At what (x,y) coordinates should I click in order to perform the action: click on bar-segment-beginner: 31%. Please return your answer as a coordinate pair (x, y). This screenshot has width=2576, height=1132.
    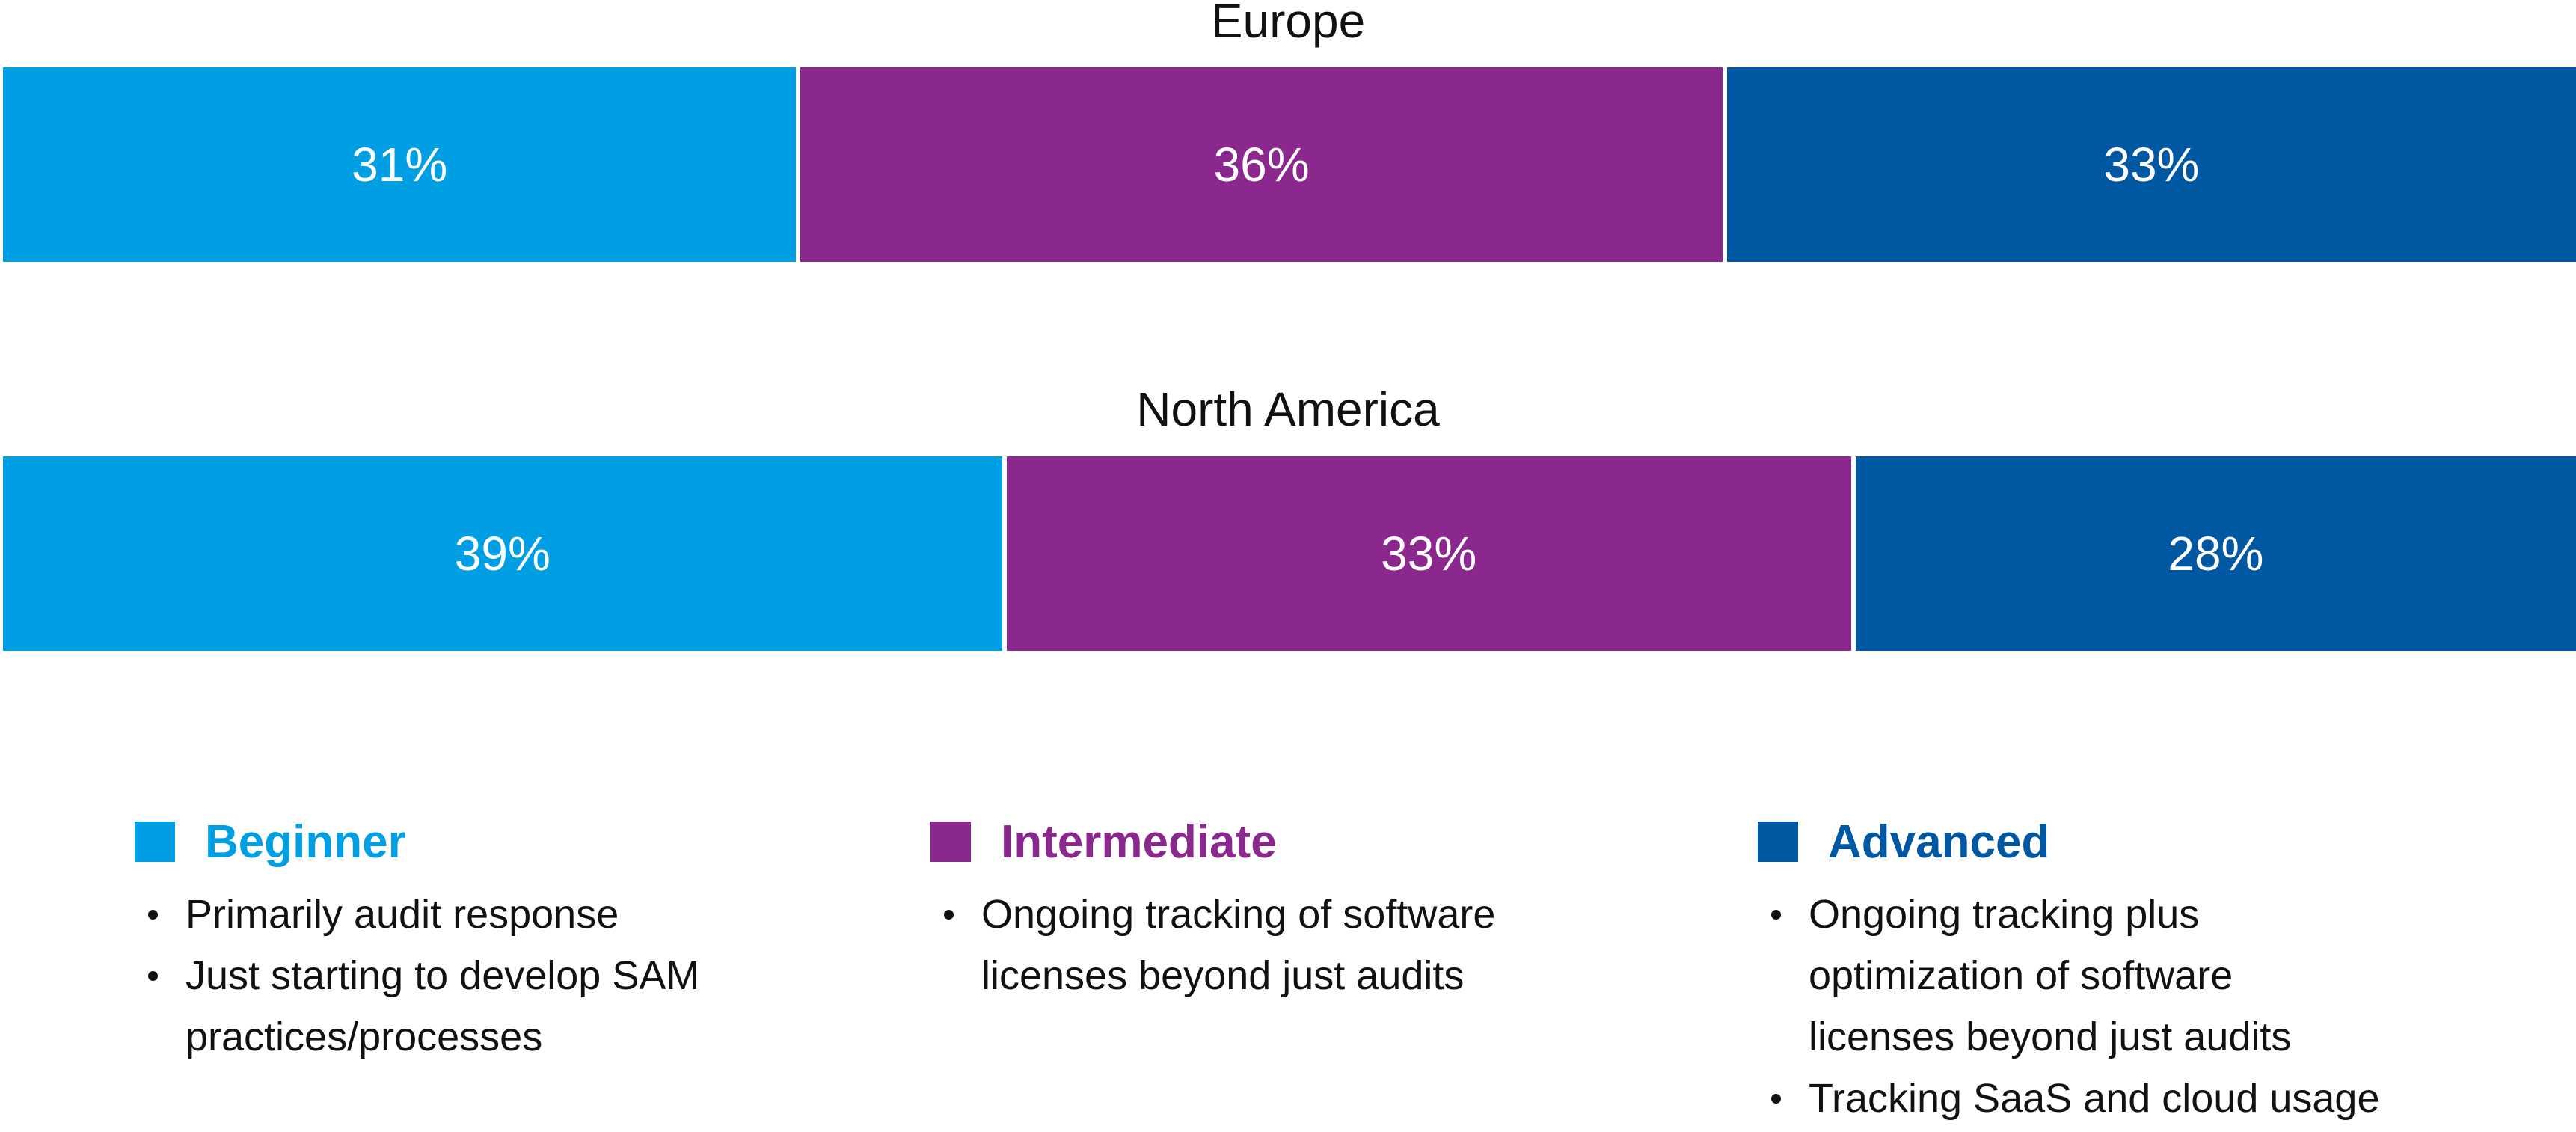
    Looking at the image, I should click on (400, 164).